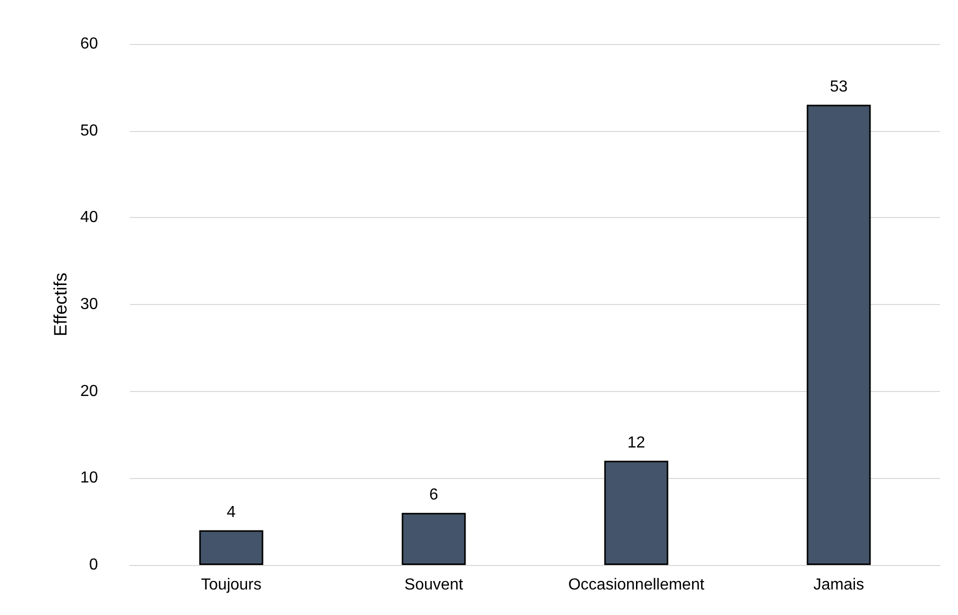 This screenshot has height=615, width=958. What do you see at coordinates (636, 585) in the screenshot?
I see `x-tick-label: Occasionnellement` at bounding box center [636, 585].